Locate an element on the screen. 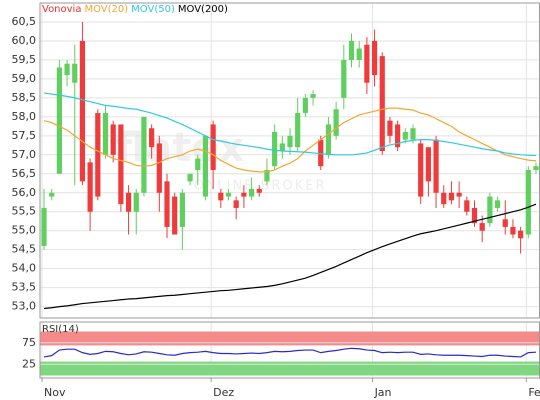 The height and width of the screenshot is (400, 540). x-tick-label: Nov is located at coordinates (55, 392).